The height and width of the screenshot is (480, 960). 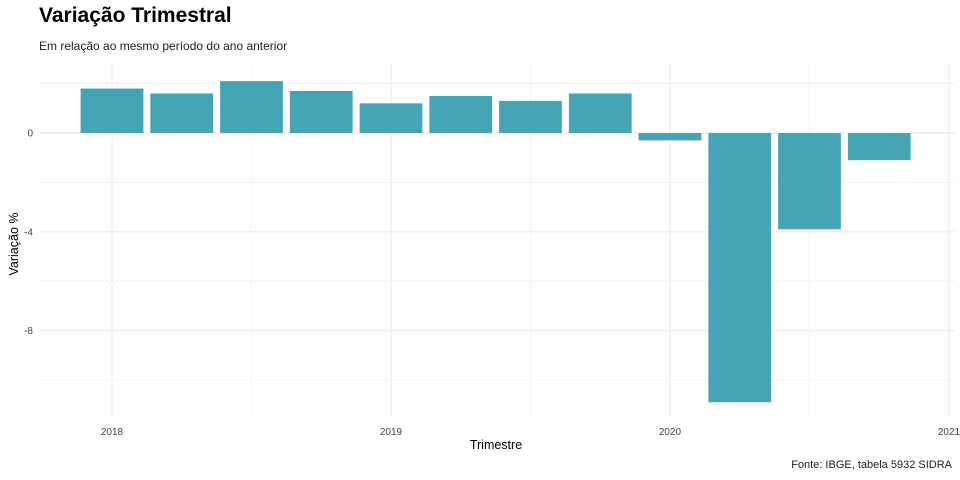 I want to click on y-tick-label: 0, so click(x=30, y=134).